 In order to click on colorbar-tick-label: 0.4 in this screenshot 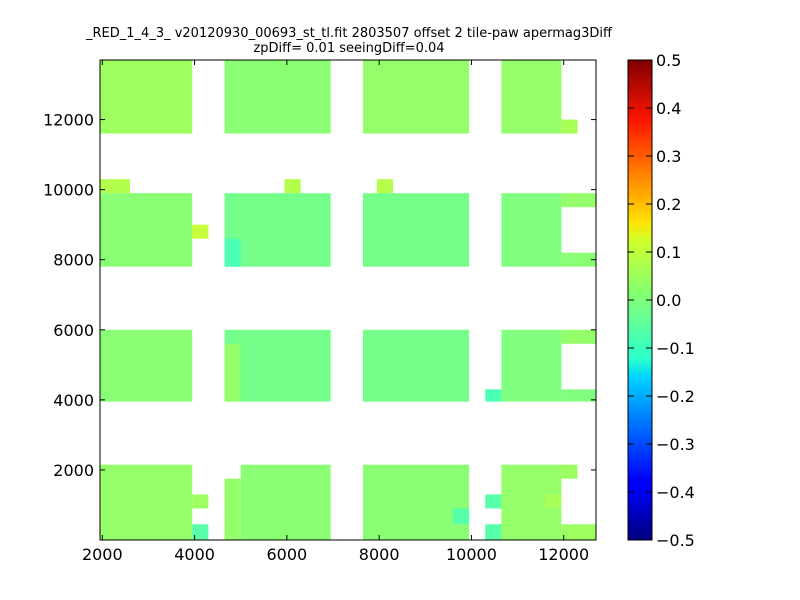, I will do `click(668, 108)`.